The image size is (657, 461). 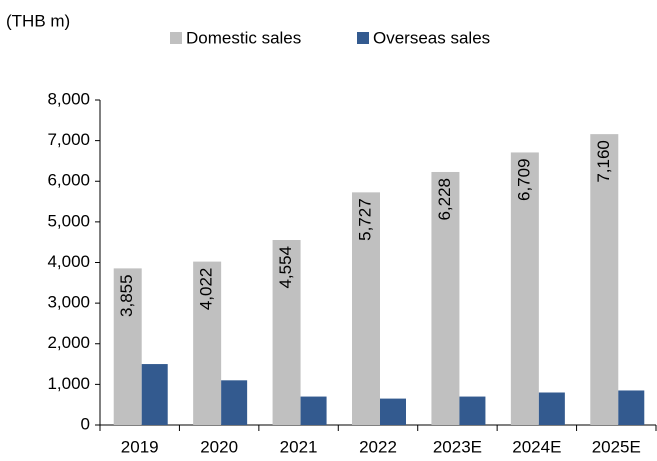 I want to click on data-label: 4,022, so click(x=206, y=289).